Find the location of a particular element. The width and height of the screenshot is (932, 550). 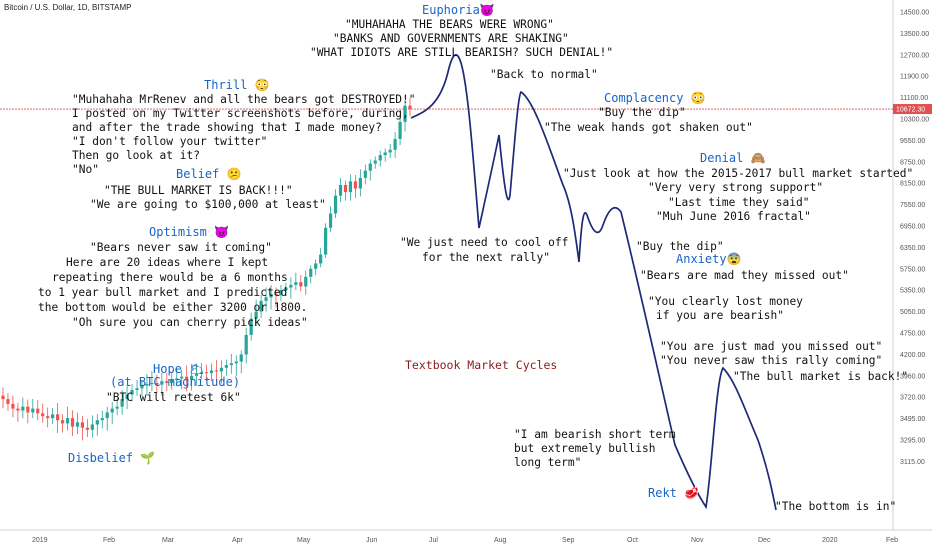

phase-optimism: Optimism 😈 is located at coordinates (189, 232).